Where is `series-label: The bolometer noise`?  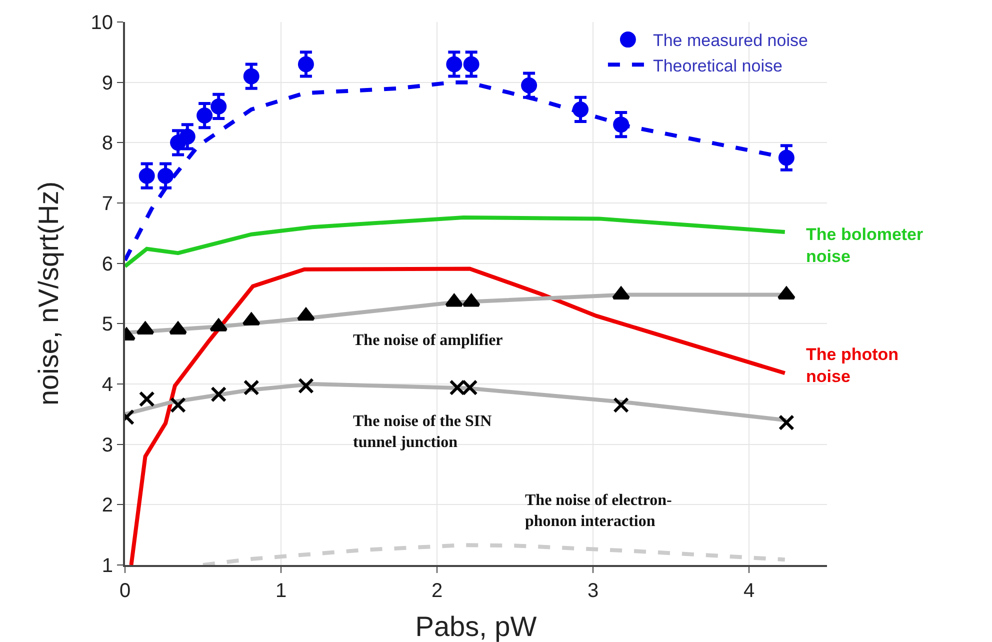
series-label: The bolometer noise is located at coordinates (865, 245).